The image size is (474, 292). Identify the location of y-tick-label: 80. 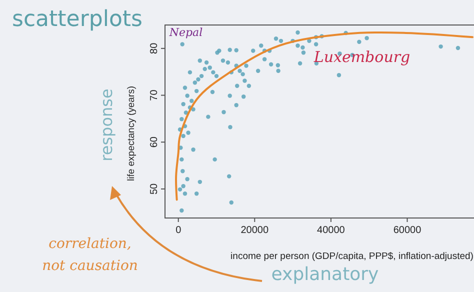
(154, 48).